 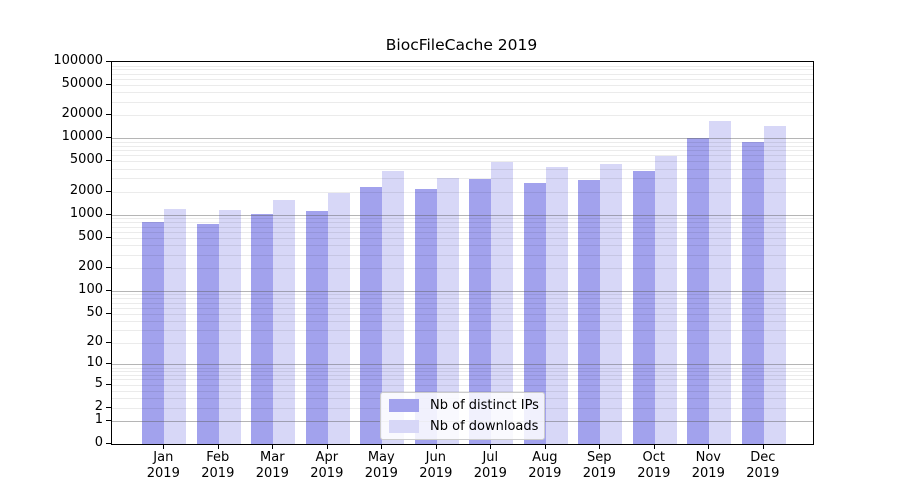 What do you see at coordinates (218, 465) in the screenshot?
I see `x-tick-label-feb: Feb 2019` at bounding box center [218, 465].